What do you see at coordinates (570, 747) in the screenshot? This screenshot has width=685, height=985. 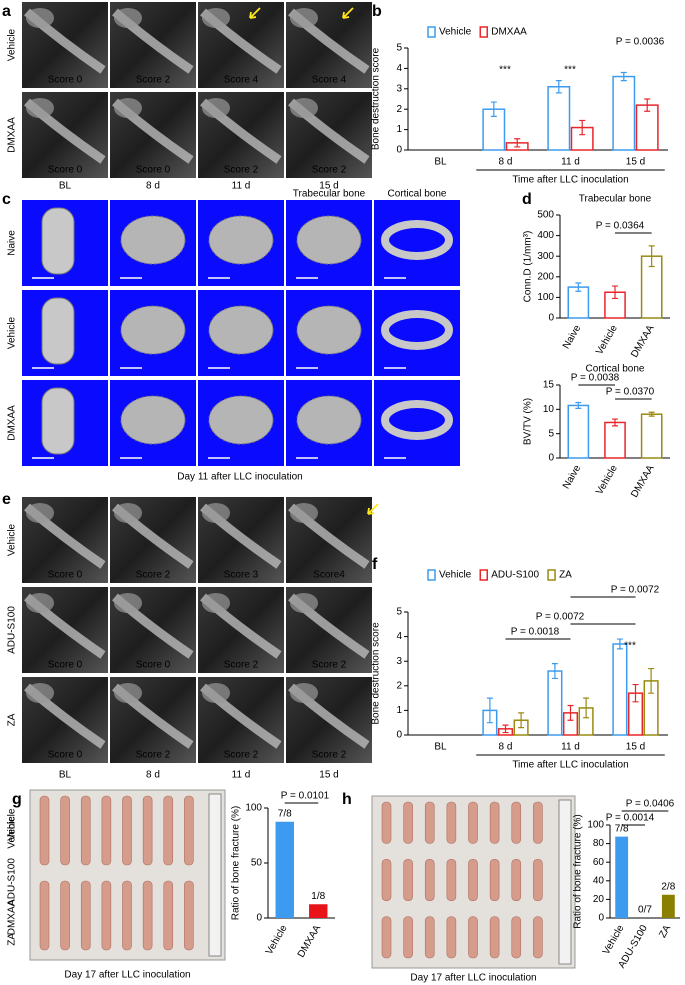 I see `x-tick-label: 11 d` at bounding box center [570, 747].